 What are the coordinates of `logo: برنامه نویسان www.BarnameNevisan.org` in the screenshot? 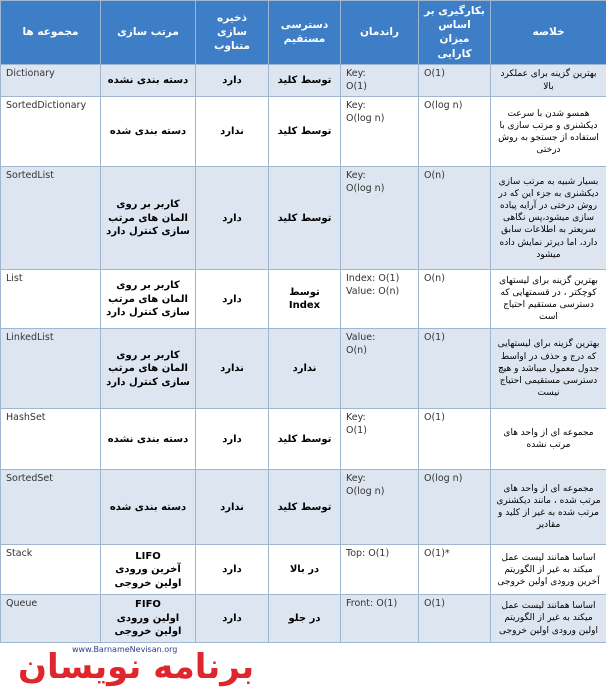 It's located at (303, 669).